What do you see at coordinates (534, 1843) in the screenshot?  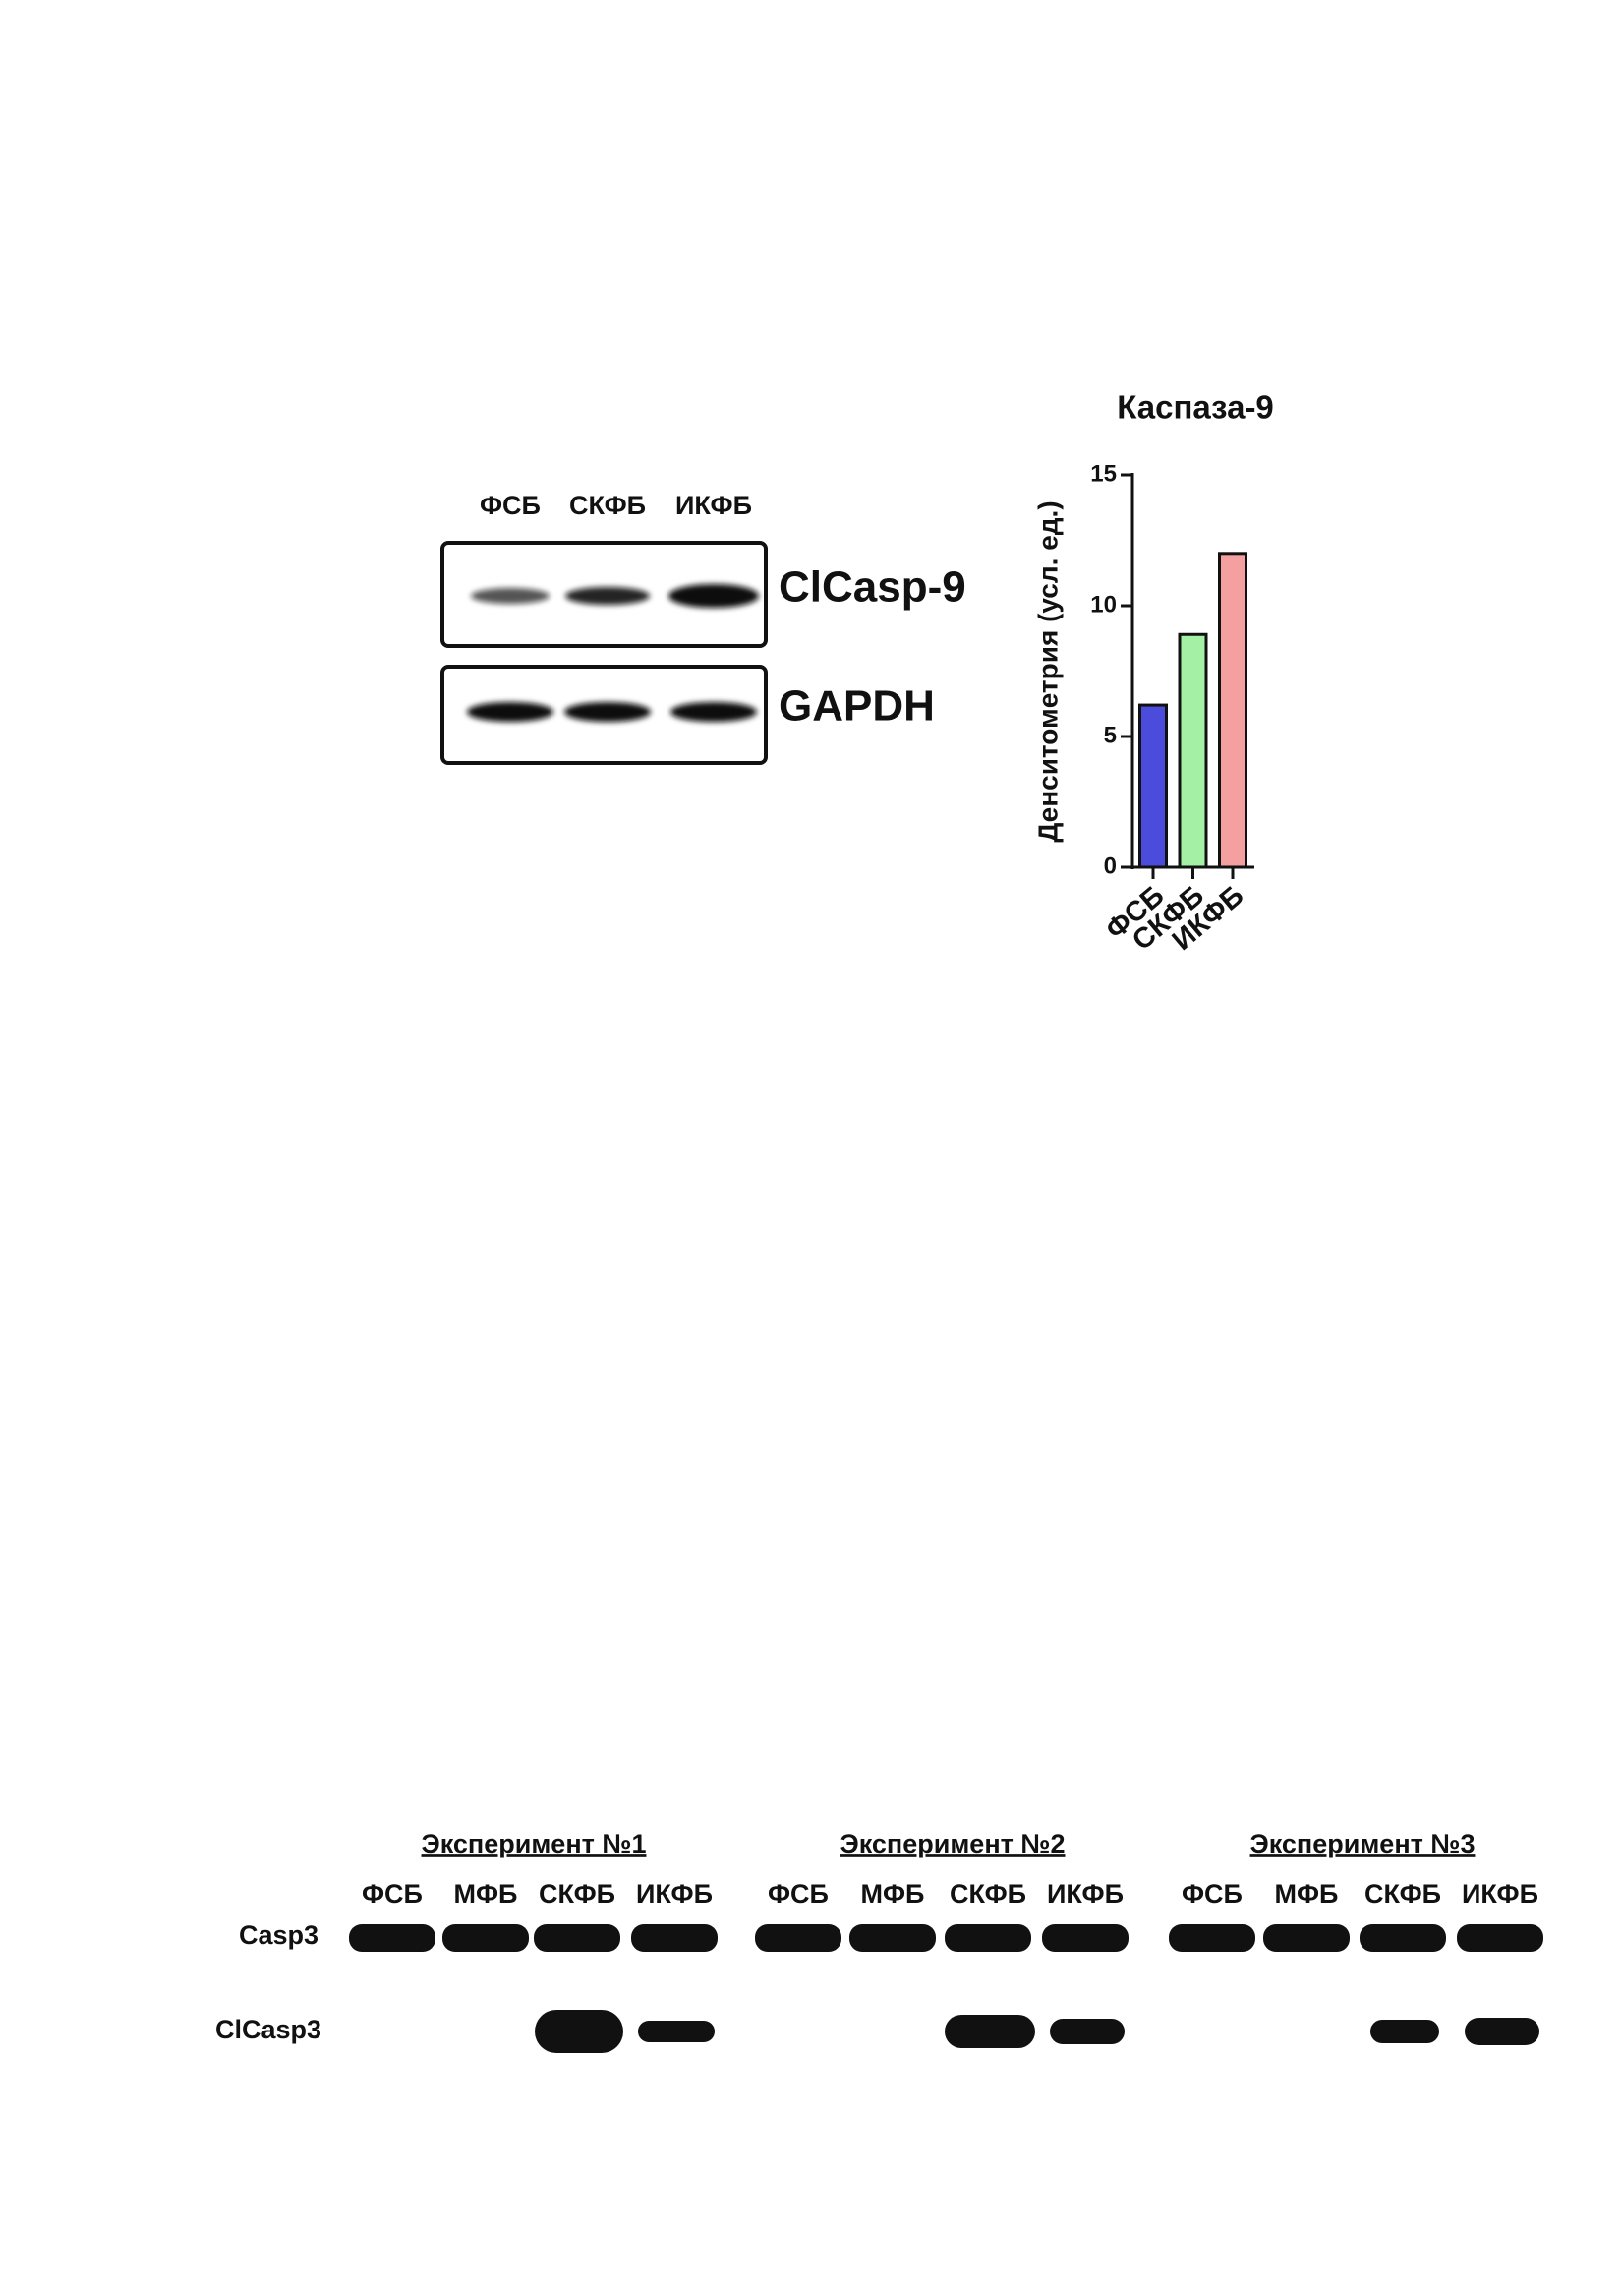 I see `experiment-title: Эксперимент №1` at bounding box center [534, 1843].